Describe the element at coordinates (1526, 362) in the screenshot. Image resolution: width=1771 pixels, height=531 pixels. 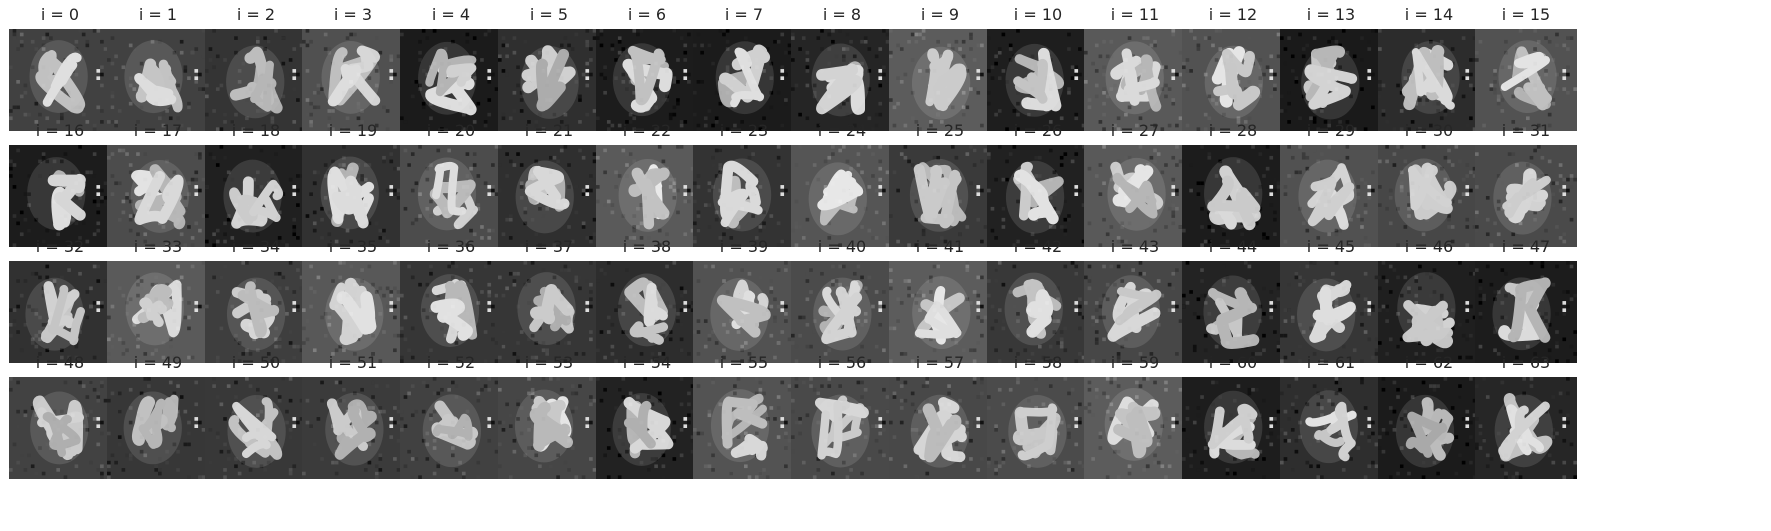
I see `panel-title: i = 63` at that location.